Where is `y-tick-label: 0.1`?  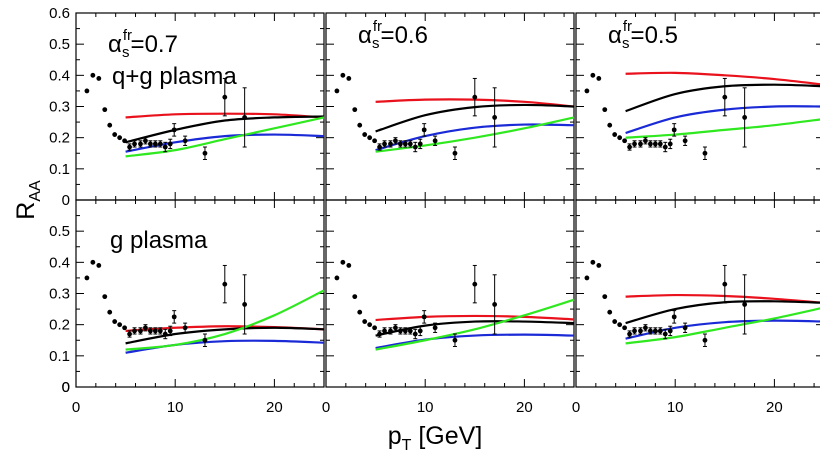
y-tick-label: 0.1 is located at coordinates (59, 169).